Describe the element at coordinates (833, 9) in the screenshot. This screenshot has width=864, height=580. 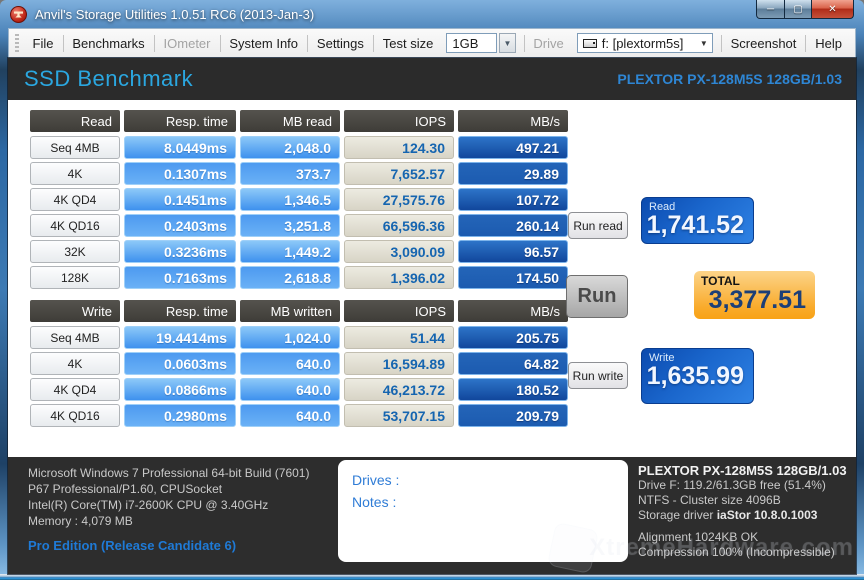
I see `close-button: ✕` at that location.